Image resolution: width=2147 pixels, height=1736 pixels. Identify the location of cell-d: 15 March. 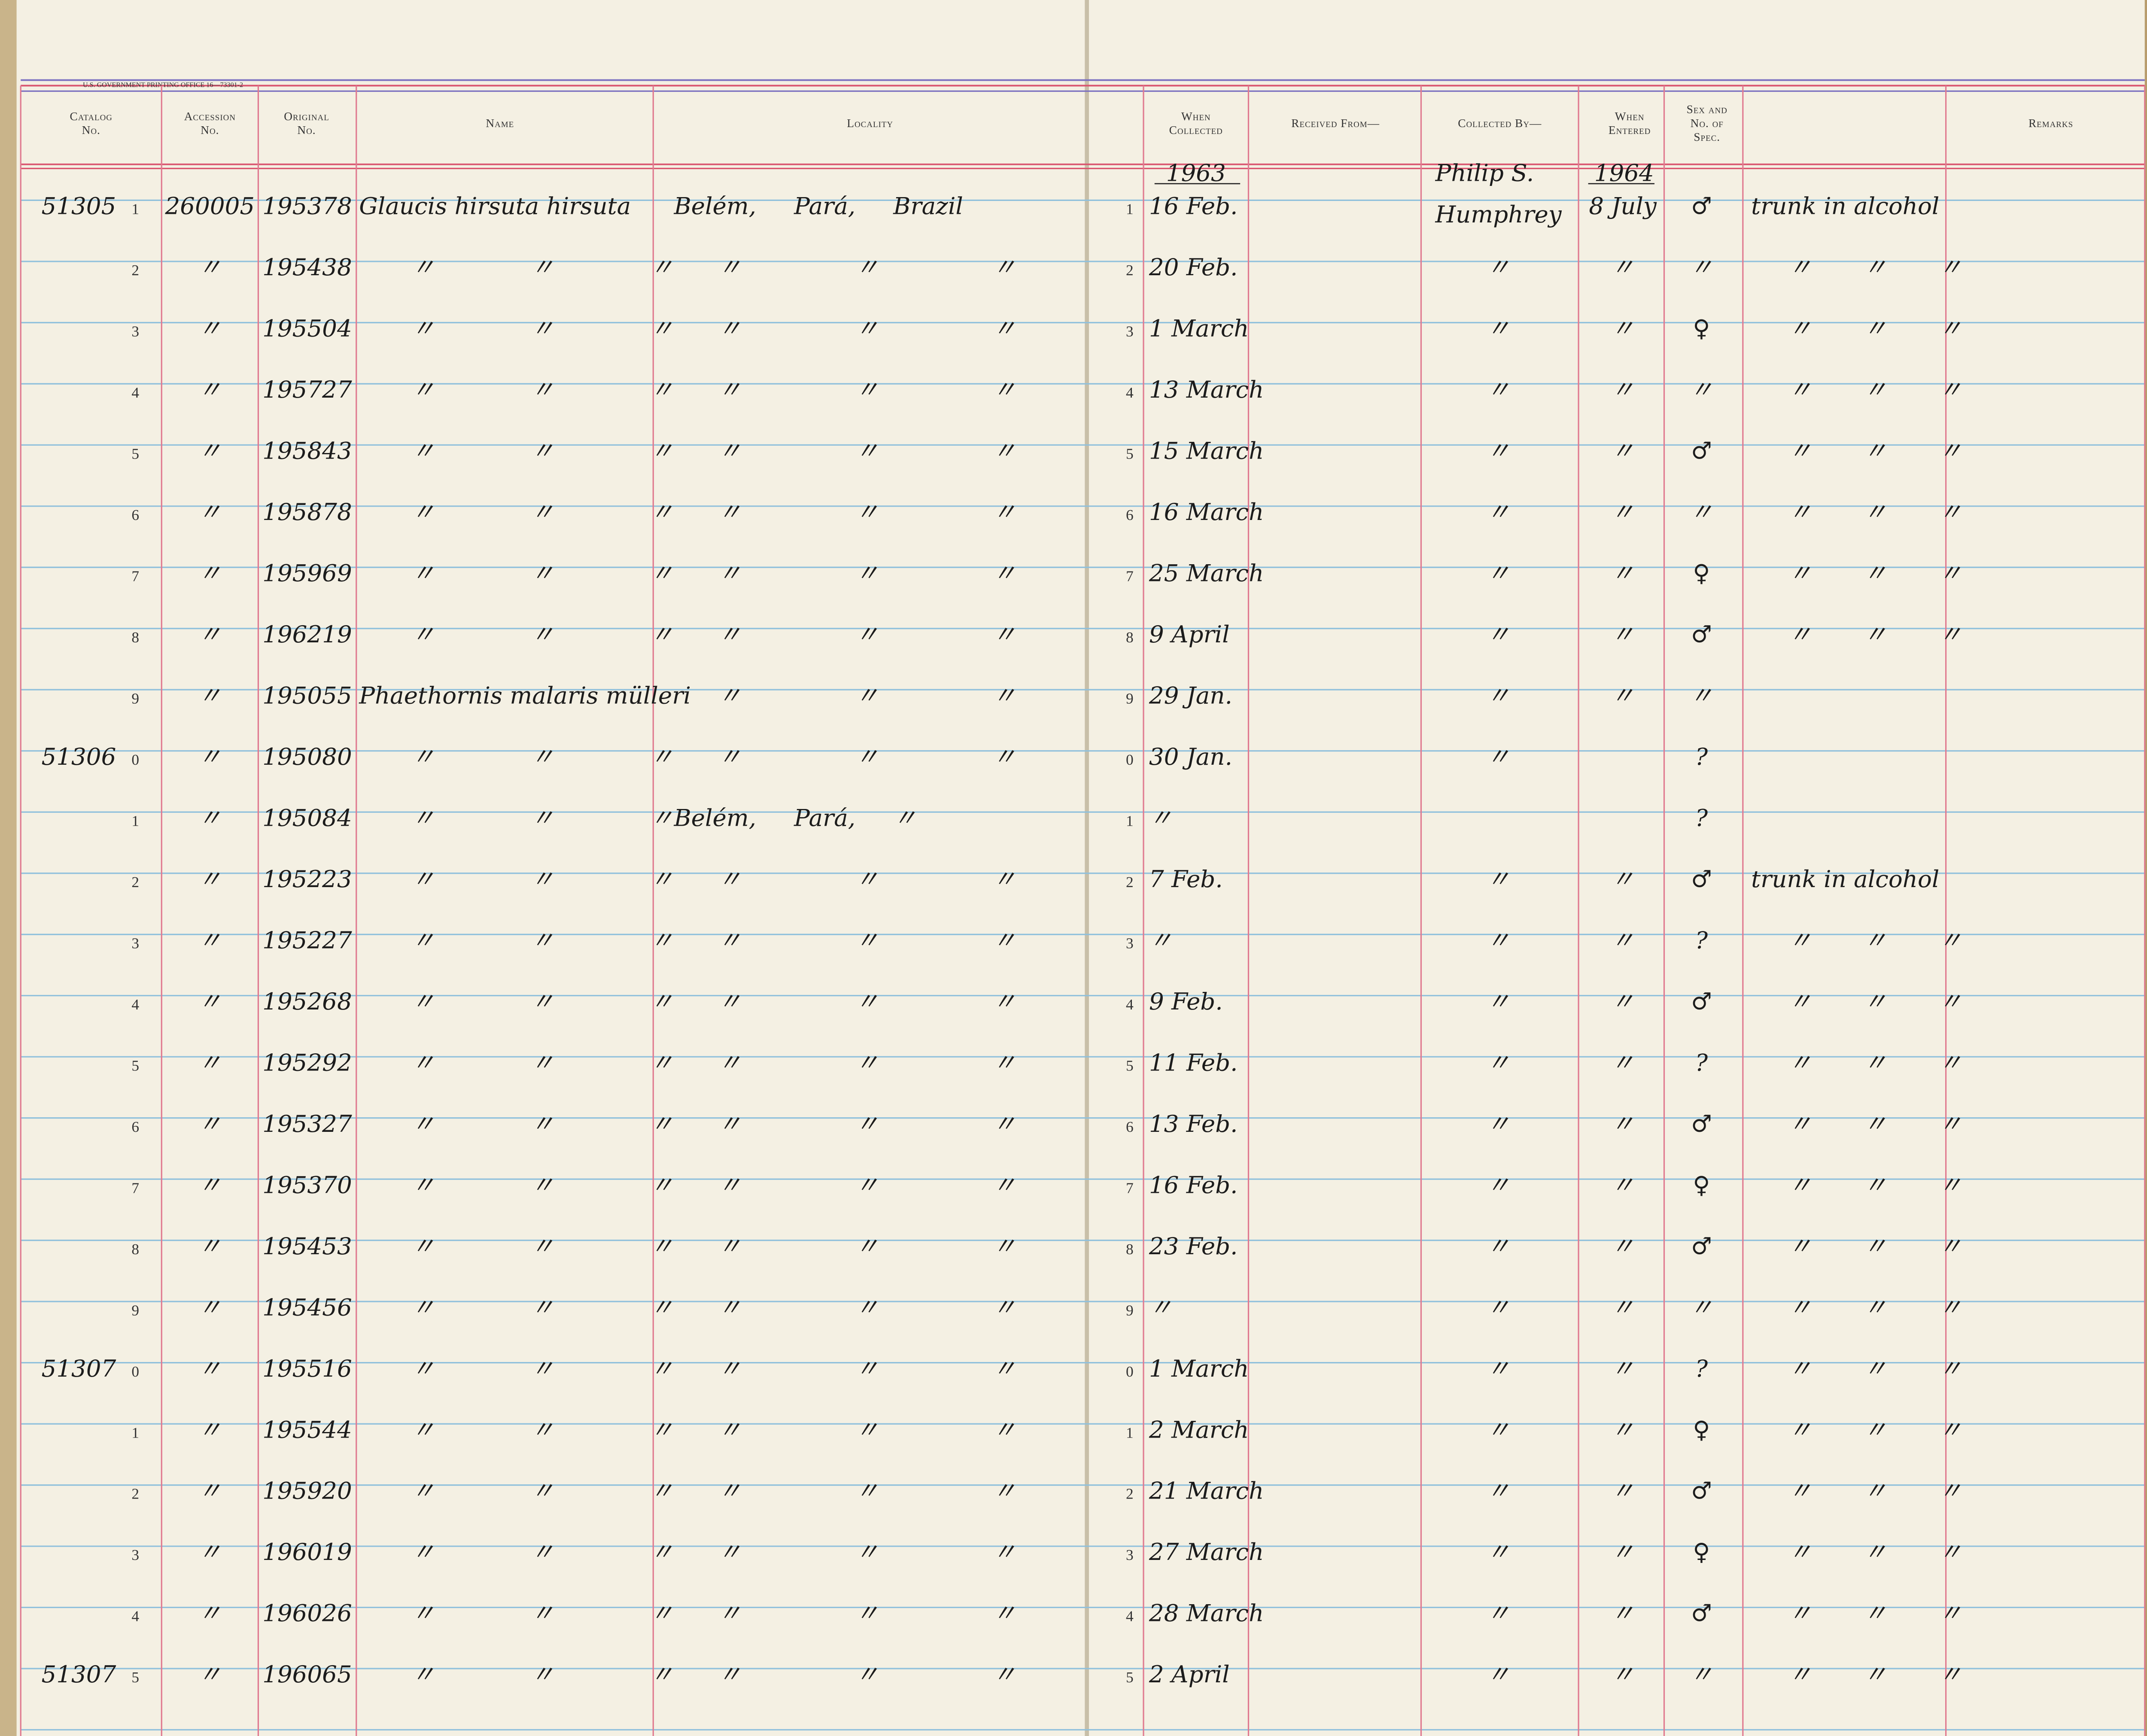
(1206, 450).